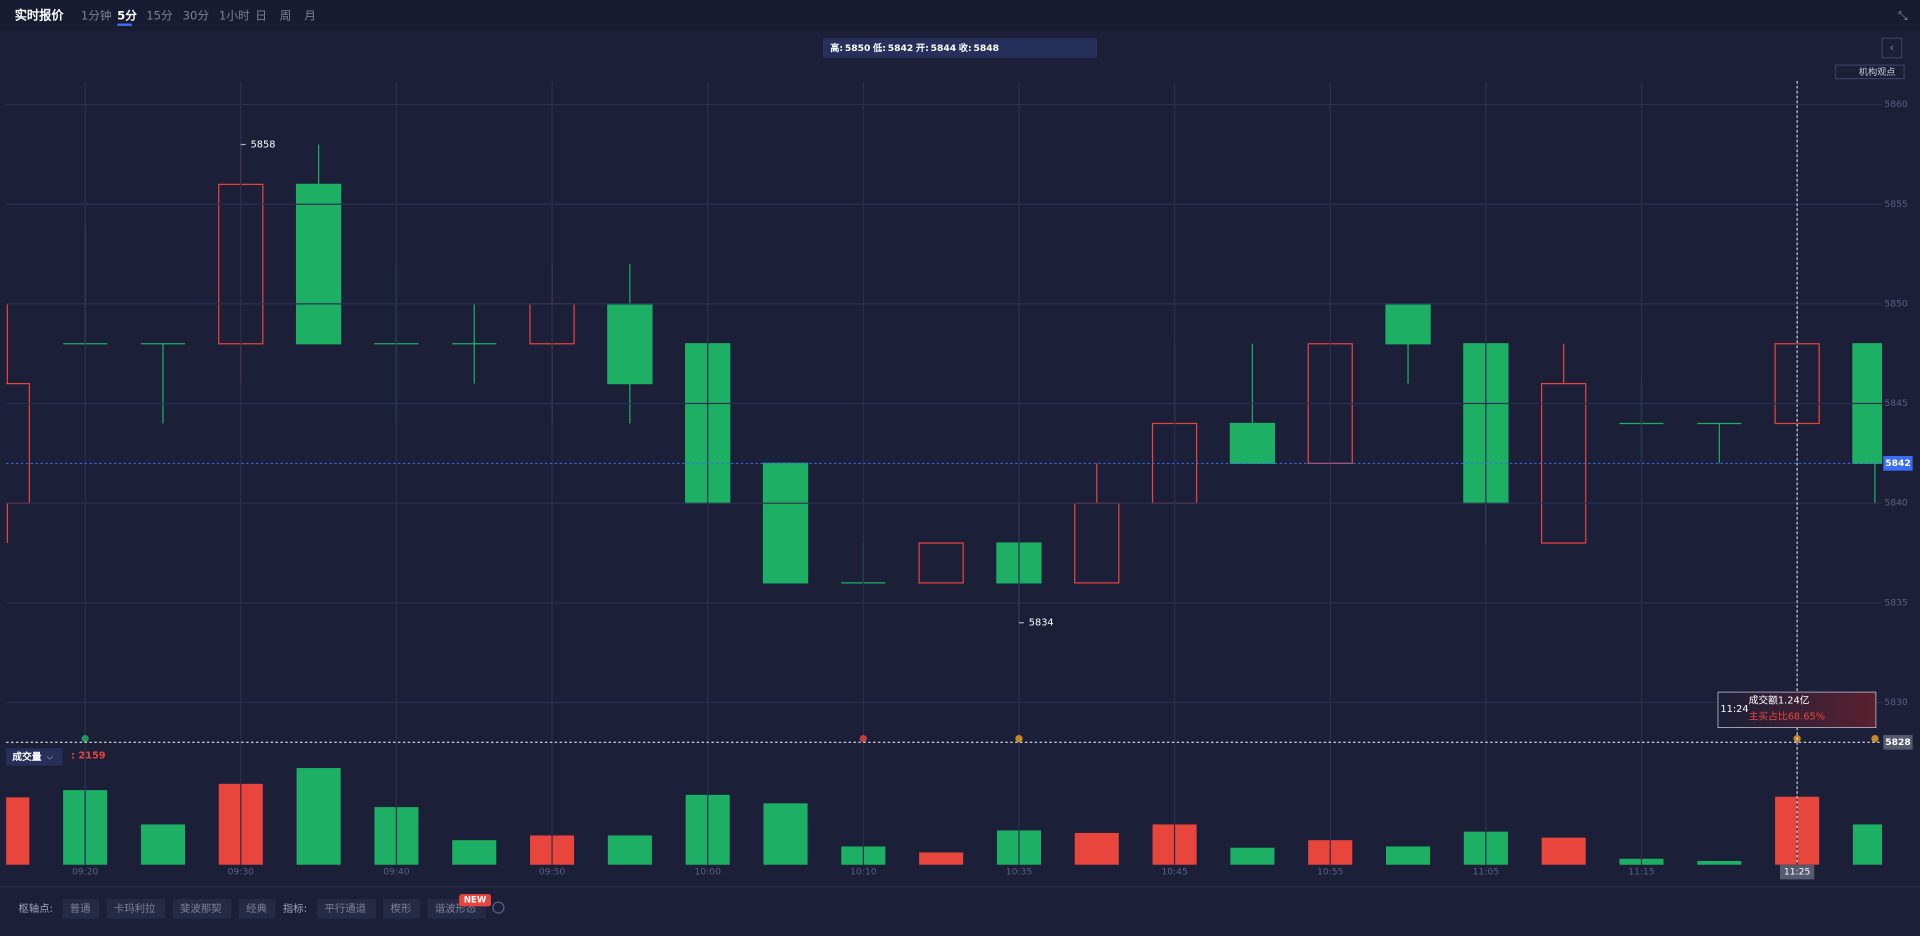 This screenshot has height=936, width=1920. I want to click on toolbar-button-text: 斐波那契, so click(201, 908).